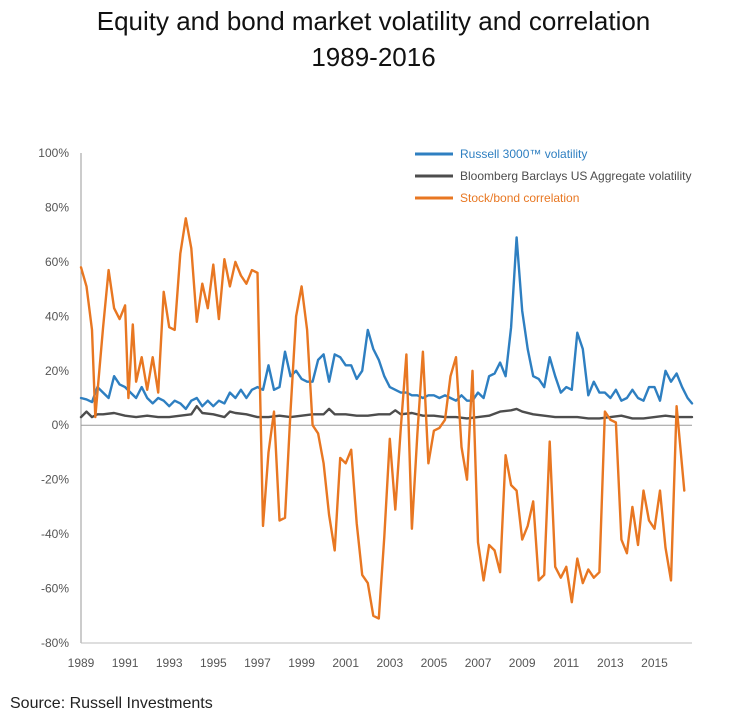 The height and width of the screenshot is (721, 747). Describe the element at coordinates (61, 425) in the screenshot. I see `y-tick-label: 0%` at that location.